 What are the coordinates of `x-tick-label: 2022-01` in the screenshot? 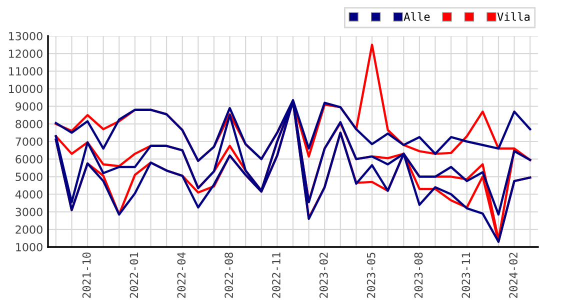 It's located at (134, 275).